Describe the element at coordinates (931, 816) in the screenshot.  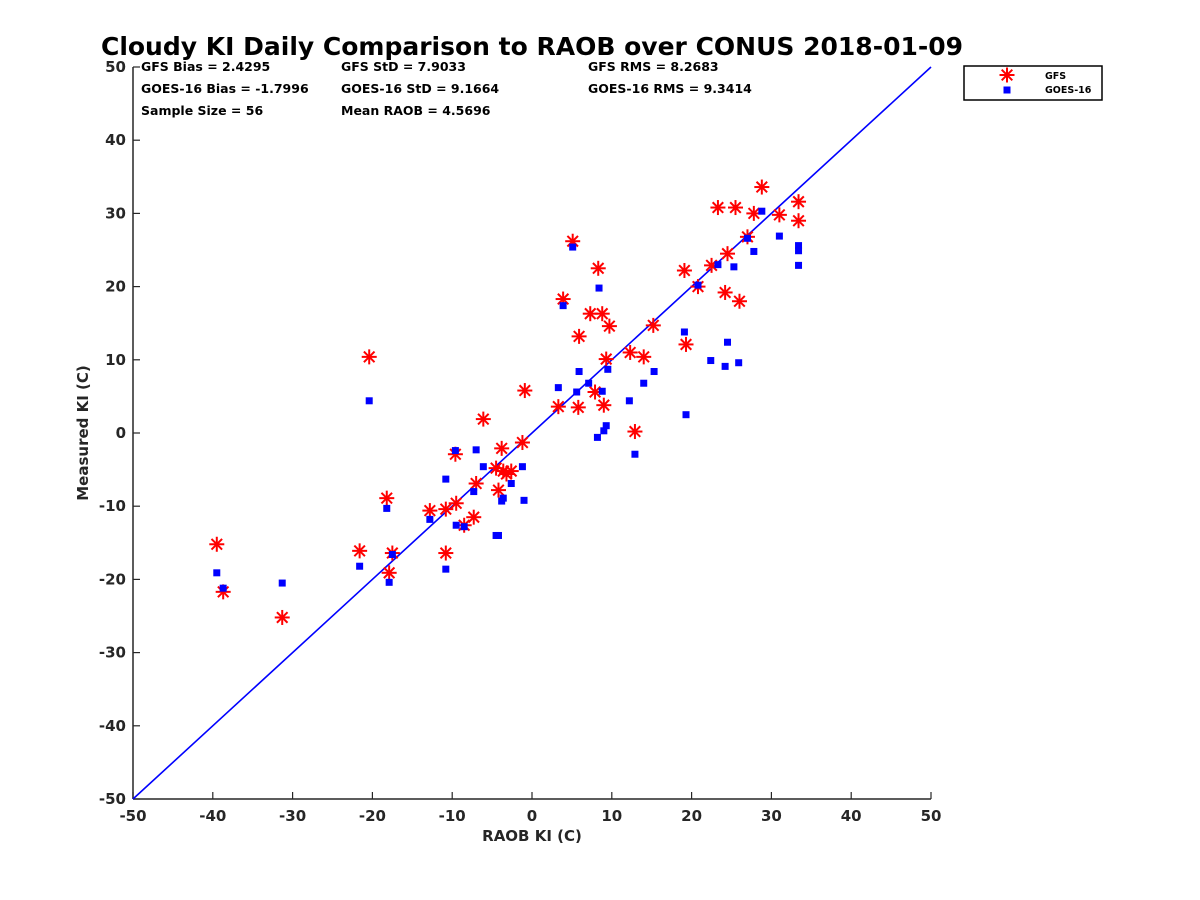
I see `x-tick-label: 50` at that location.